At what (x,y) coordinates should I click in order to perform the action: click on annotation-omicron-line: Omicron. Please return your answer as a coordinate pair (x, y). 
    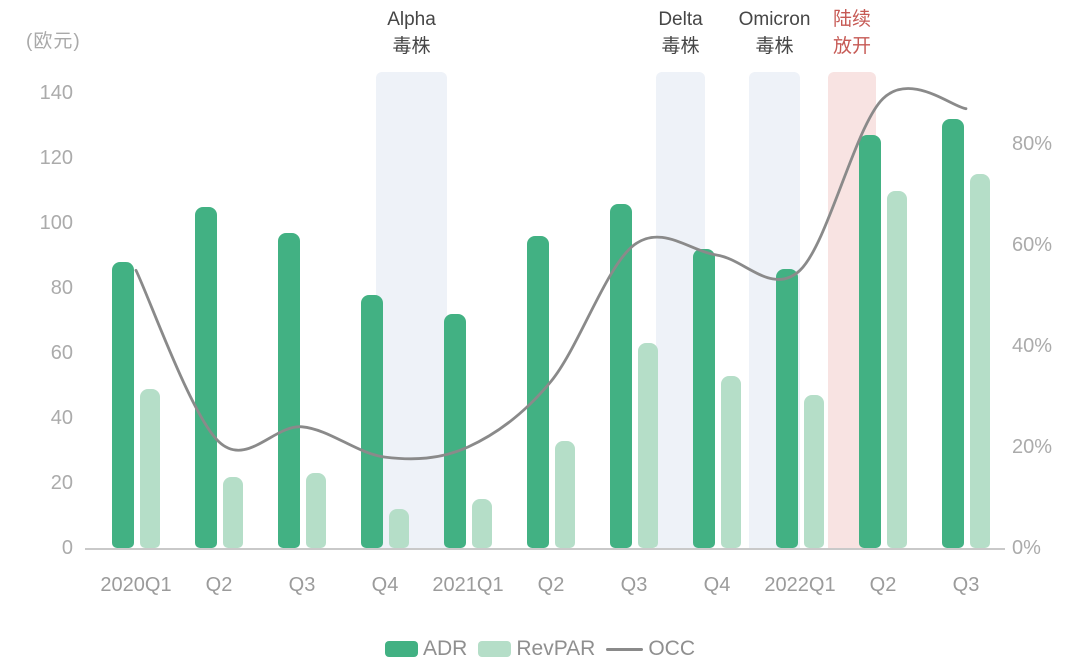
    Looking at the image, I should click on (774, 19).